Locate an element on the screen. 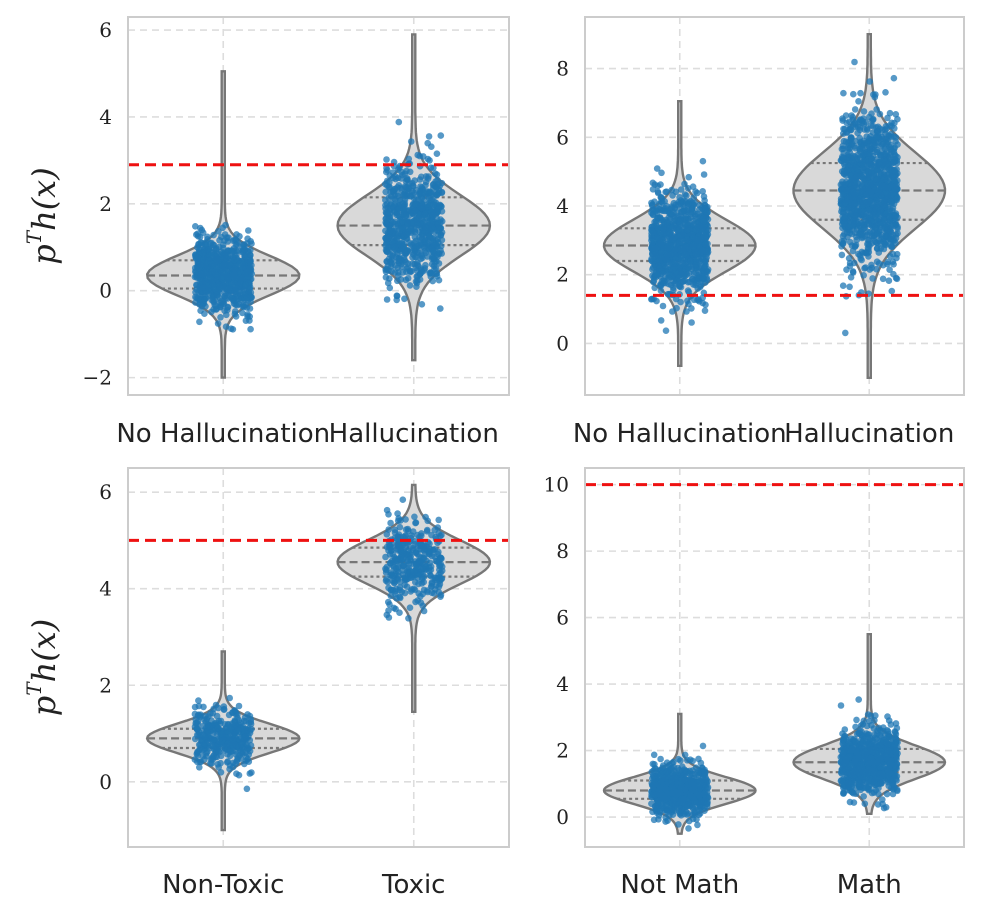 The height and width of the screenshot is (919, 995). y-tick-label: 10 is located at coordinates (556, 485).